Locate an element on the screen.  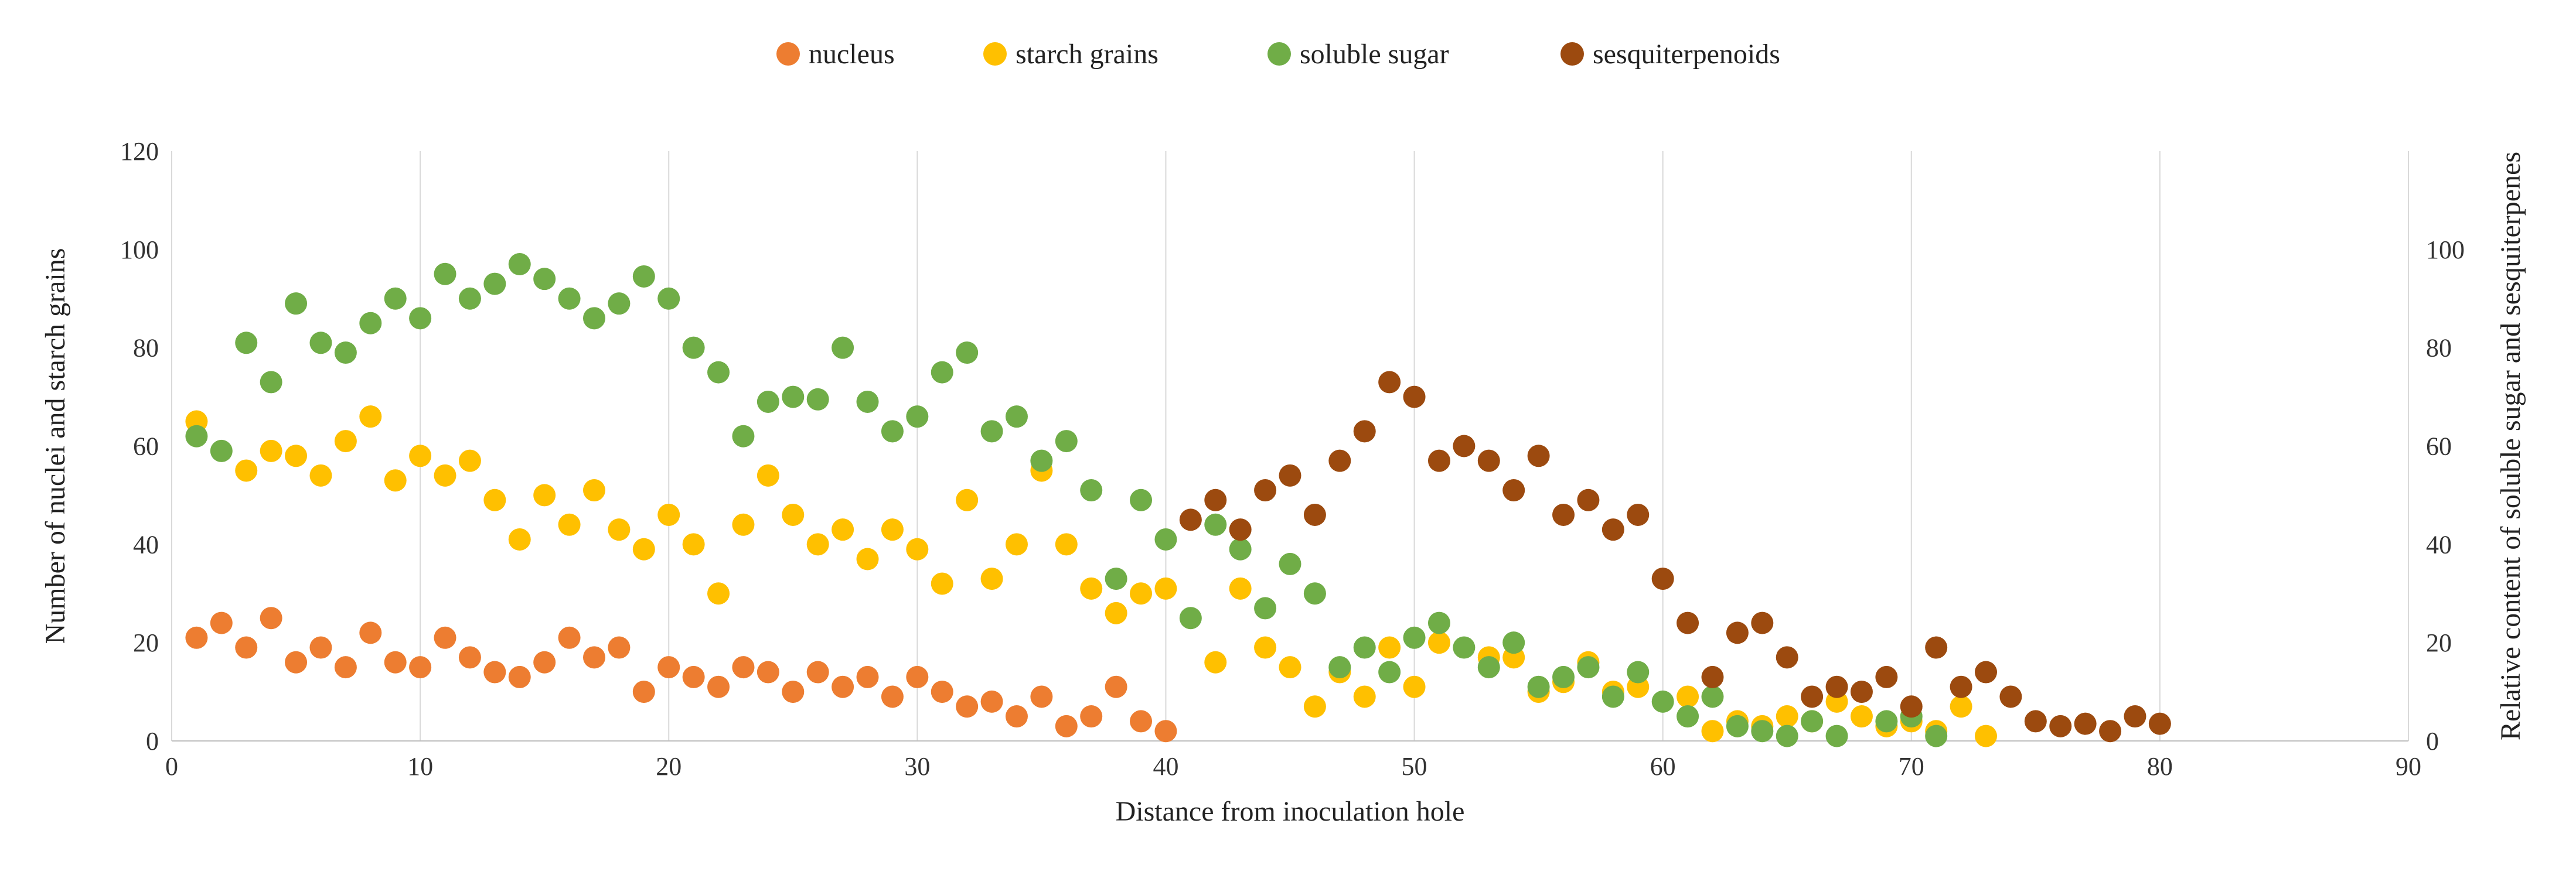
legend-item-sesquiterpenoids: sesquiterpenoids is located at coordinates (1670, 54).